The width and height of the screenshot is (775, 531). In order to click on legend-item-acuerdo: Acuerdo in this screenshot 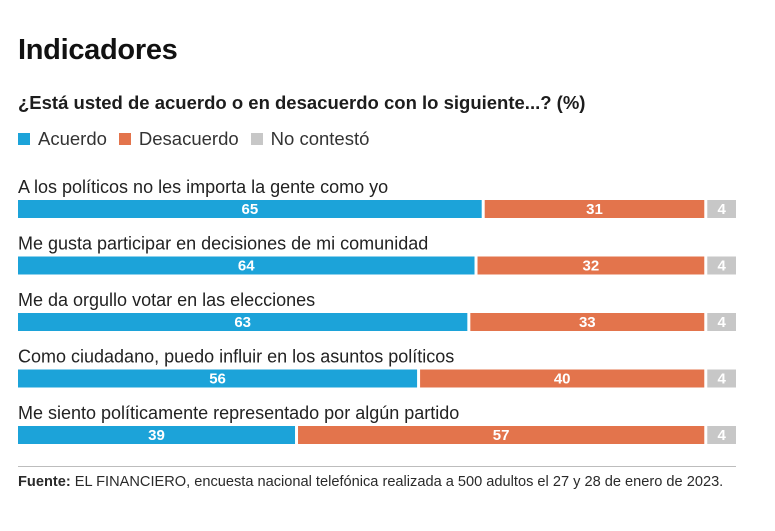, I will do `click(62, 139)`.